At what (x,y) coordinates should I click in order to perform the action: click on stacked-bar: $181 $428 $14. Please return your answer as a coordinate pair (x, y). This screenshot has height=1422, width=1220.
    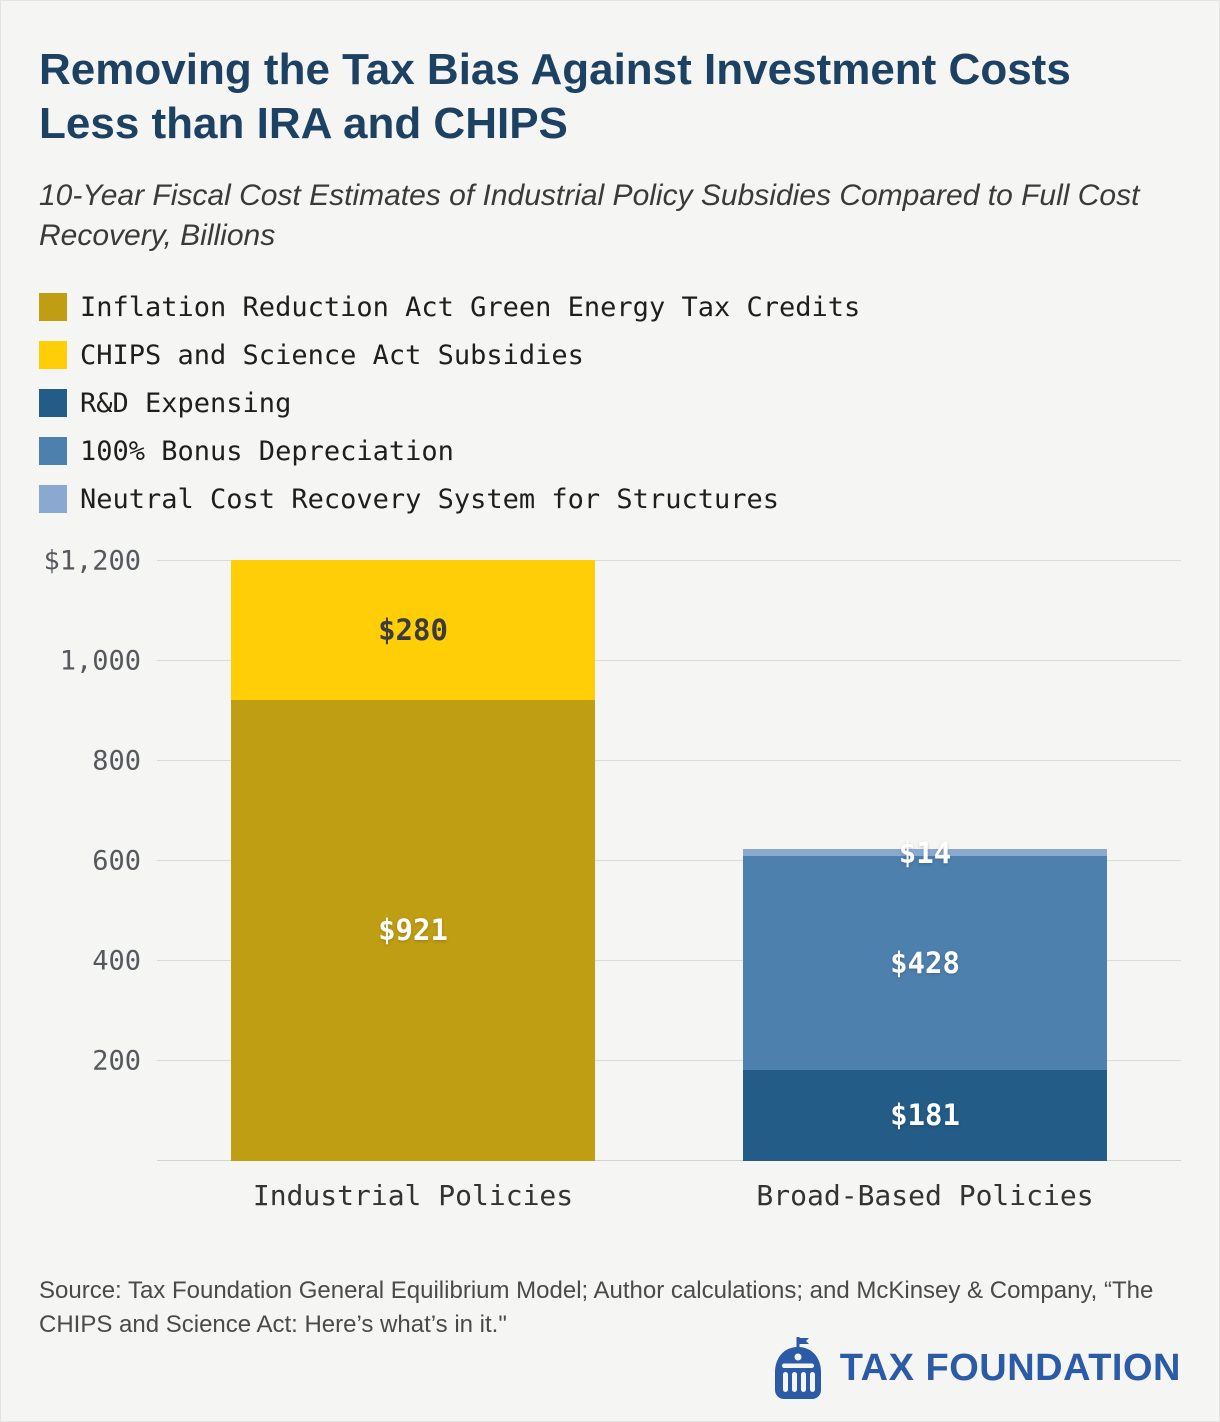
    Looking at the image, I should click on (925, 998).